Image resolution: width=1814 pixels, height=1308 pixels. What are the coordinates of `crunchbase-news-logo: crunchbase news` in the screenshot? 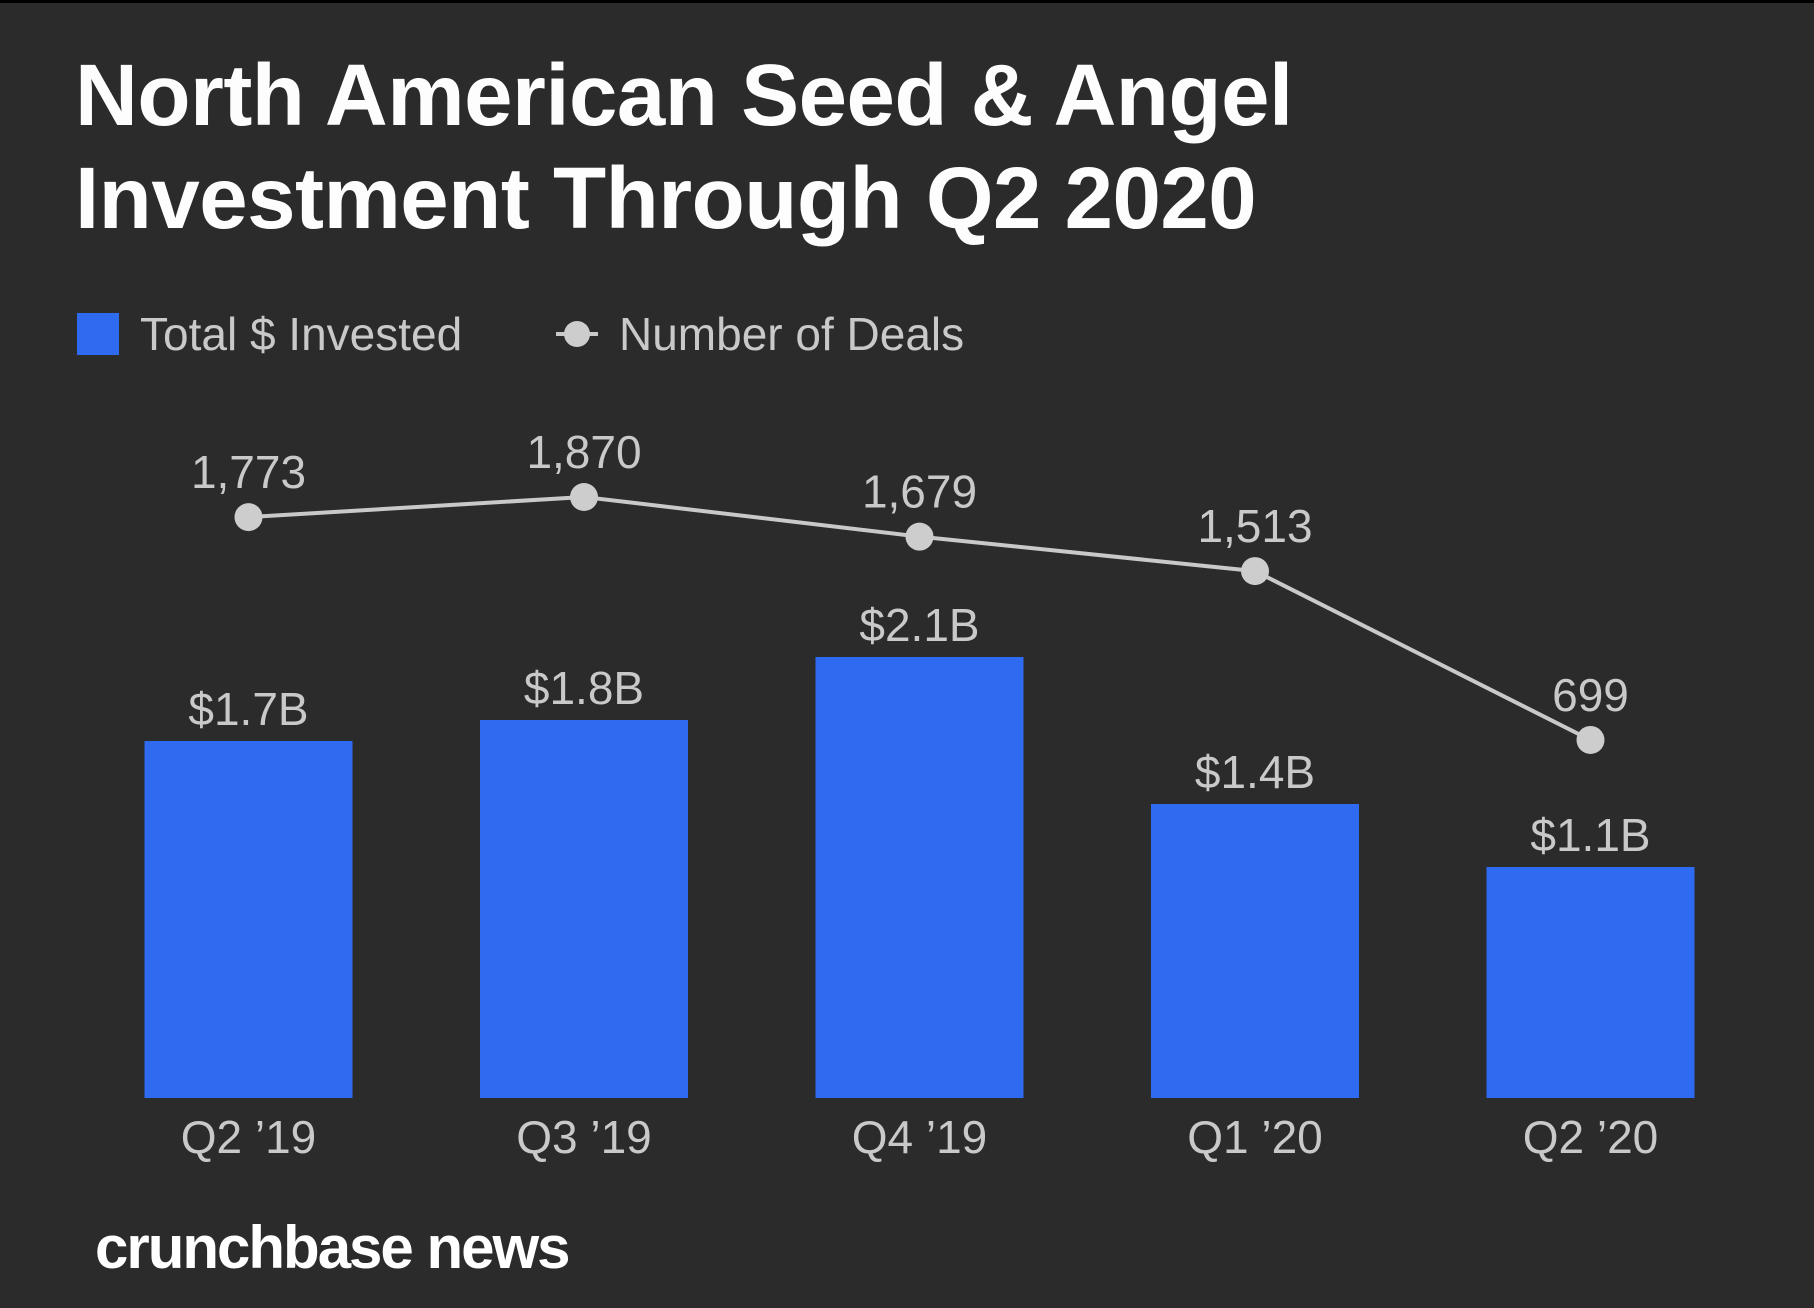 It's located at (333, 1247).